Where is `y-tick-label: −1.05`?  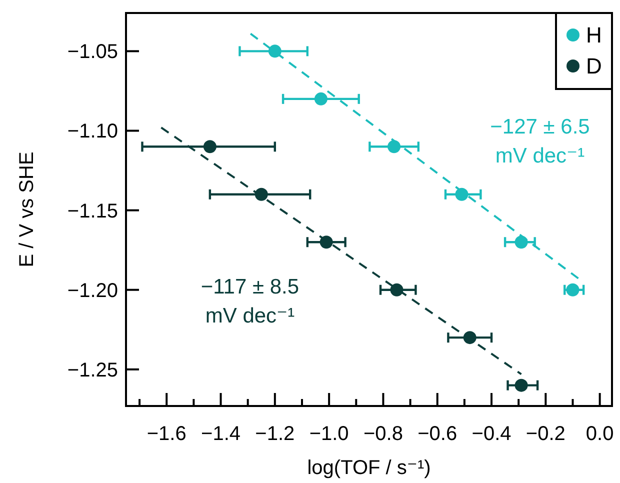 y-tick-label: −1.05 is located at coordinates (92, 52).